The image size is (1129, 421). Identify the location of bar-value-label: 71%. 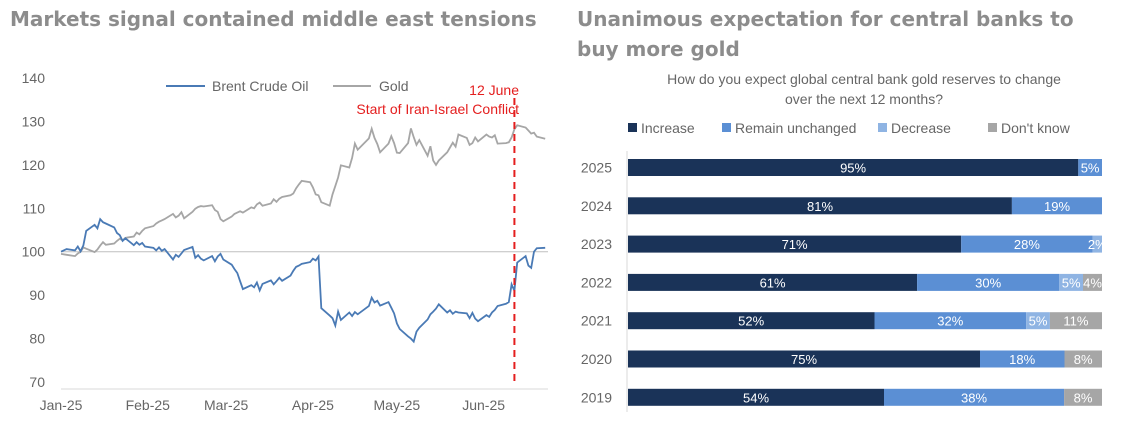
(795, 244).